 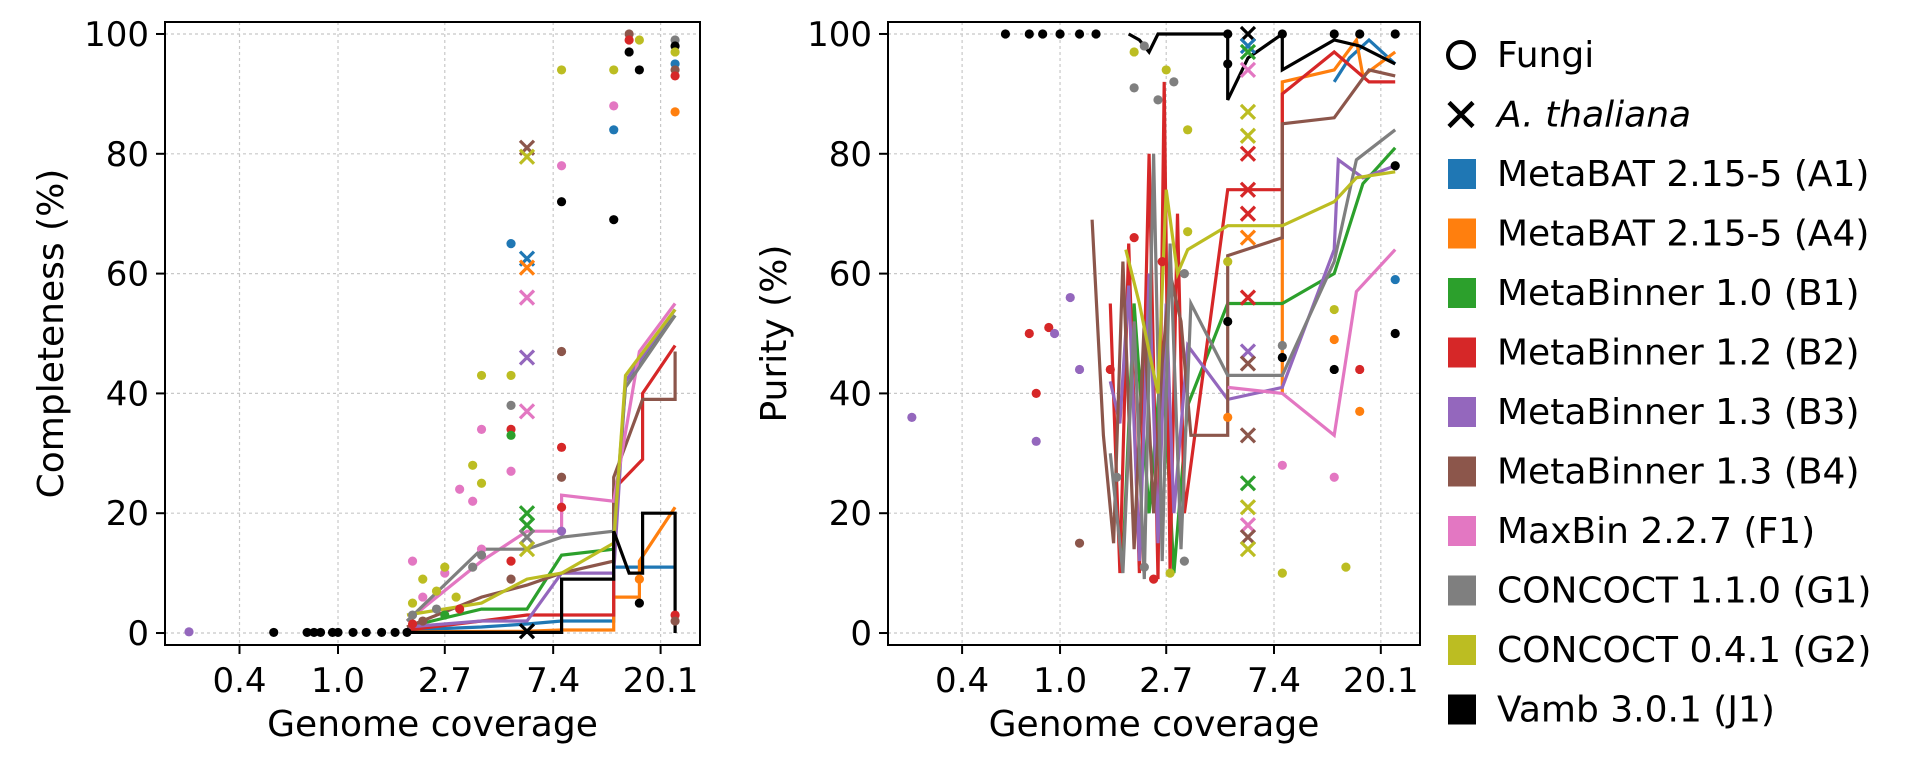 What do you see at coordinates (127, 394) in the screenshot?
I see `y-tick-label: 40` at bounding box center [127, 394].